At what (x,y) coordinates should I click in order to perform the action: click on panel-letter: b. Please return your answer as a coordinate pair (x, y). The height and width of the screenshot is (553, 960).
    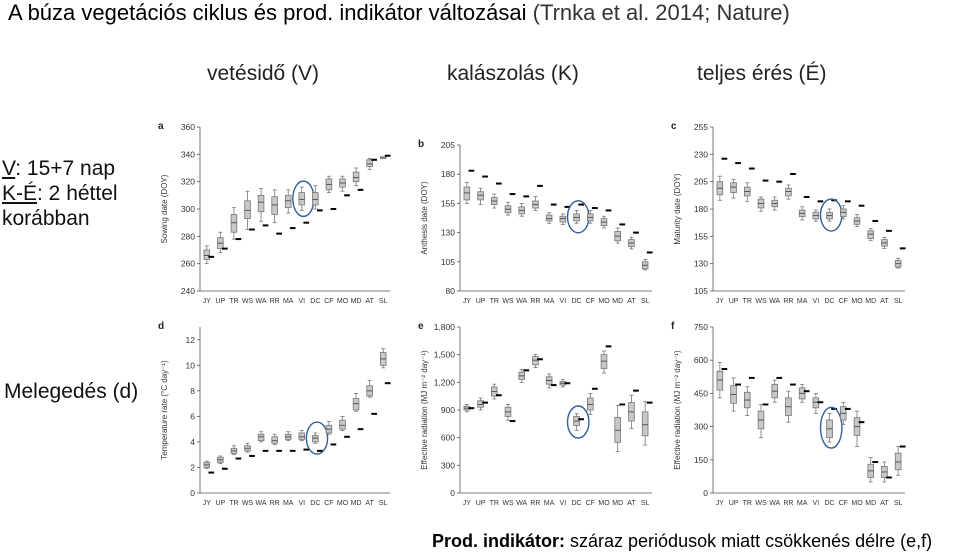
    Looking at the image, I should click on (421, 144).